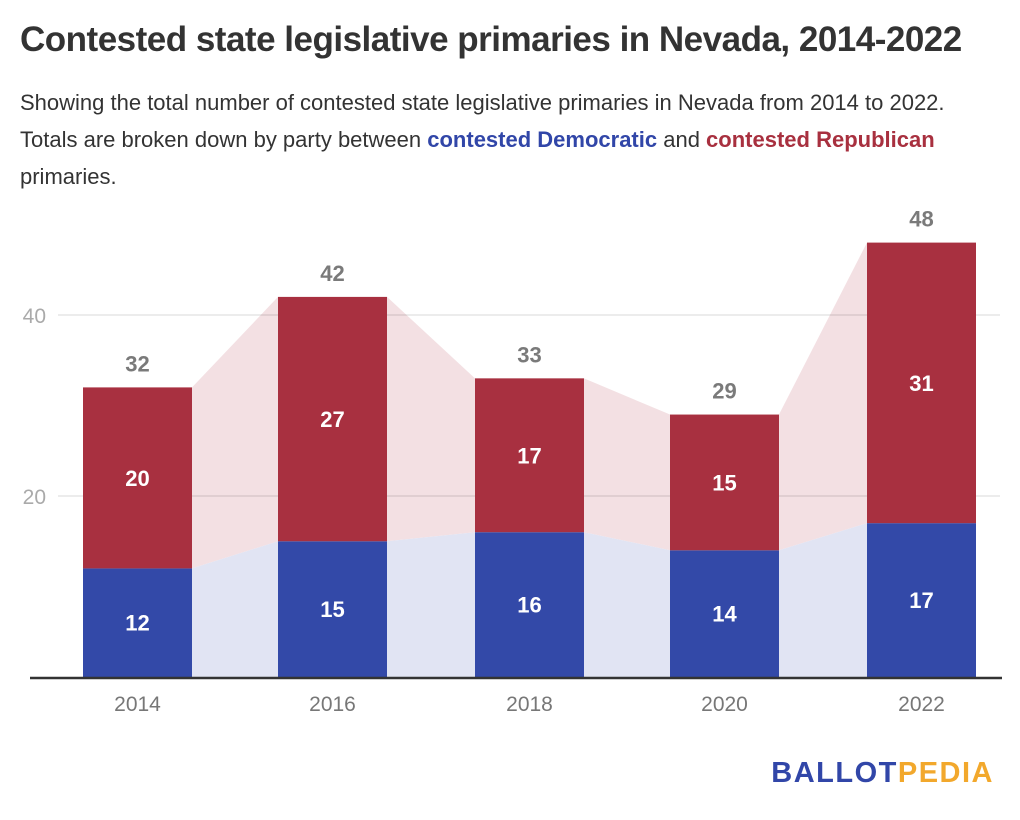  I want to click on total-value-label: 29, so click(724, 391).